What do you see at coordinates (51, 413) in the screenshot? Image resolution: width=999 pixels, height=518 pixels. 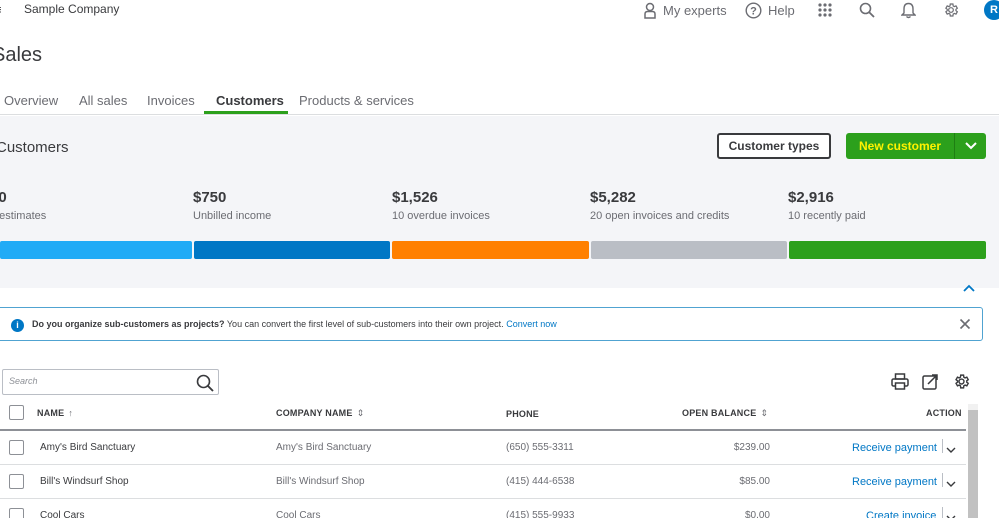 I see `header-name-label: NAME` at bounding box center [51, 413].